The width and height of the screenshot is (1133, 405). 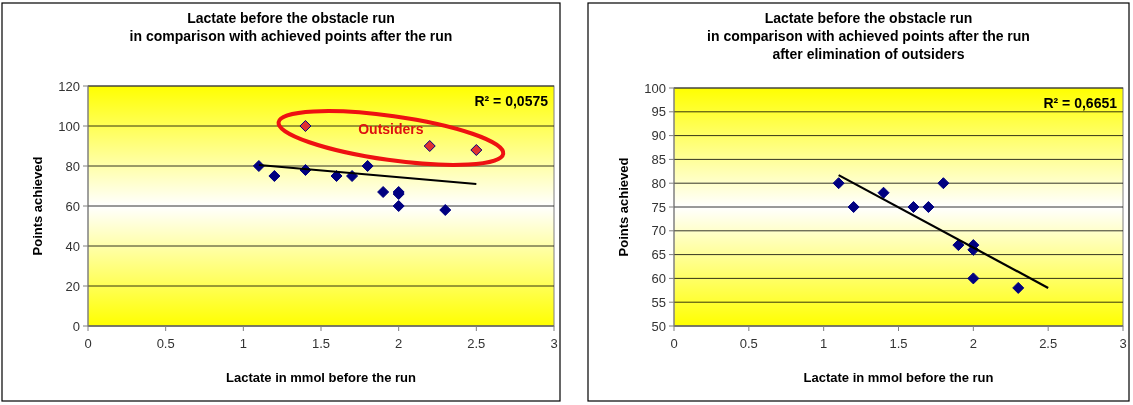 What do you see at coordinates (76, 326) in the screenshot?
I see `y-tick-label: 0` at bounding box center [76, 326].